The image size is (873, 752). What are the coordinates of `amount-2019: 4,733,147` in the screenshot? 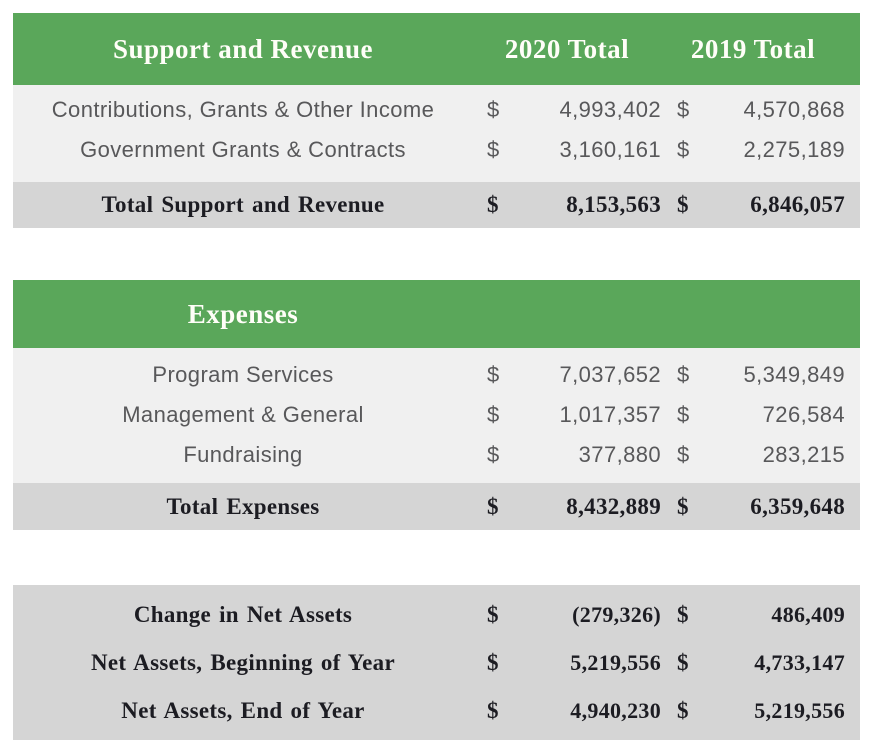 It's located at (799, 662).